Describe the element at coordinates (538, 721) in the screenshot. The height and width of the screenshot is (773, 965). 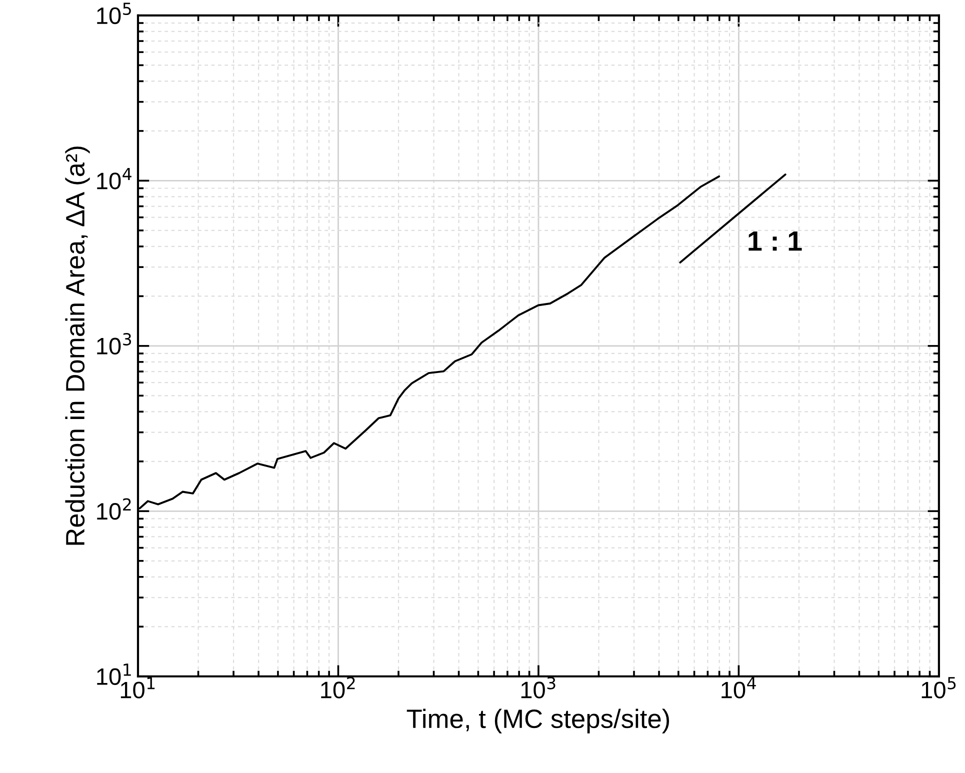
I see `x-axis-title: Time, t (MC steps/site)` at that location.